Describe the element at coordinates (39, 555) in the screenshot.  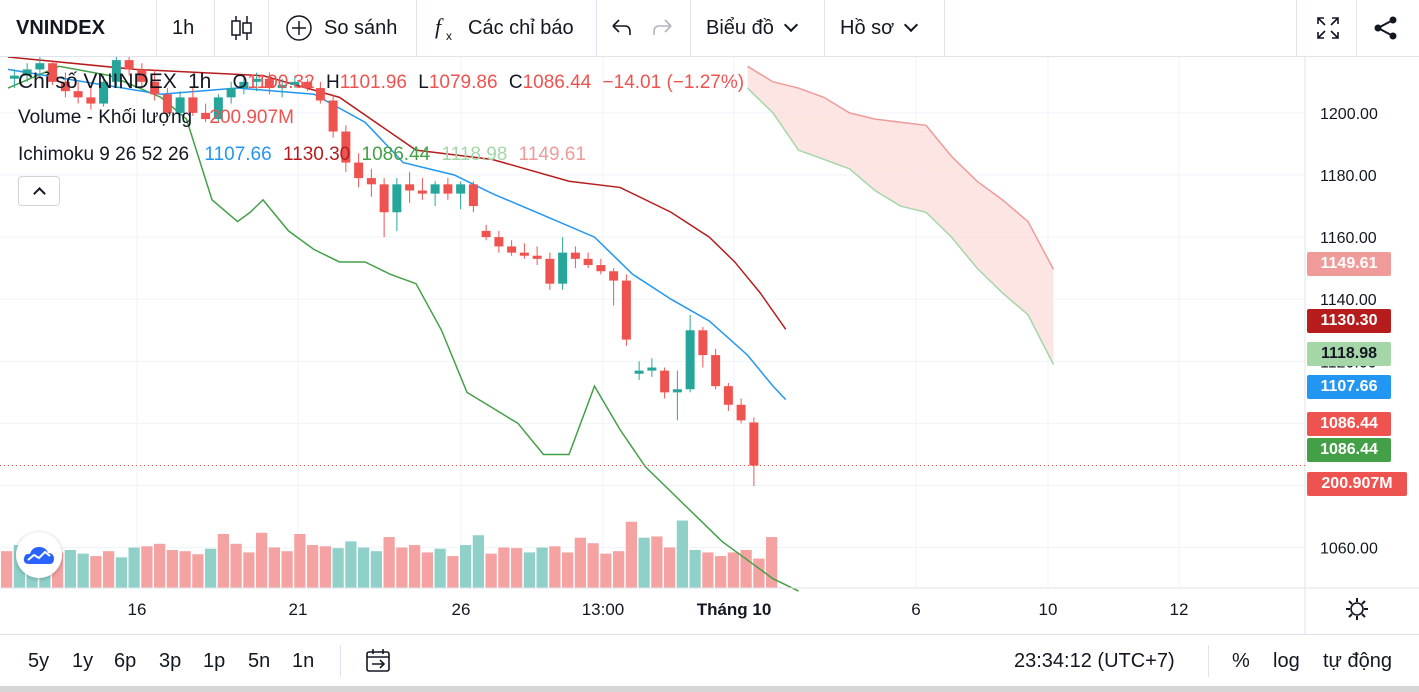
I see `tradingview-logo` at that location.